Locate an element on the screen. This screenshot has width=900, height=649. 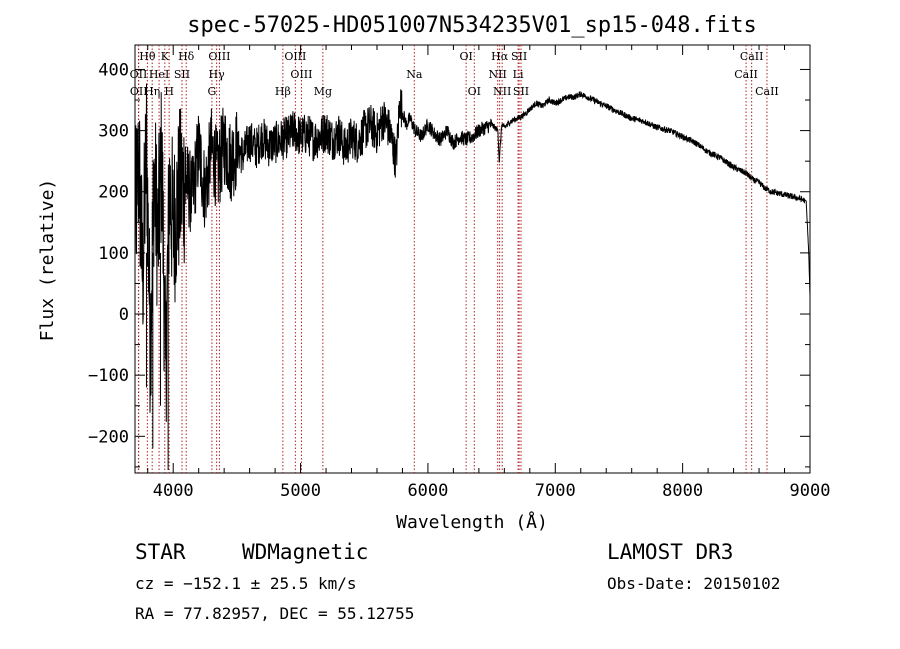
x-tick-label: 9000 is located at coordinates (810, 491).